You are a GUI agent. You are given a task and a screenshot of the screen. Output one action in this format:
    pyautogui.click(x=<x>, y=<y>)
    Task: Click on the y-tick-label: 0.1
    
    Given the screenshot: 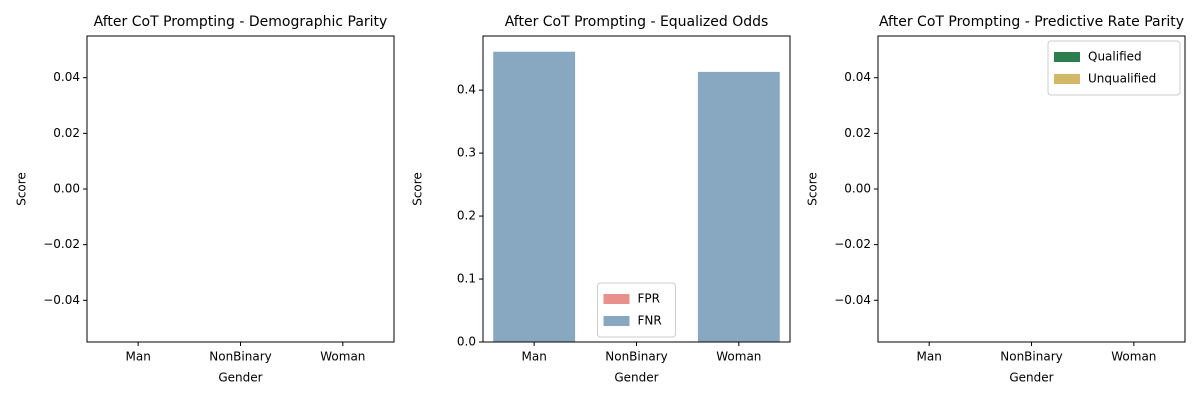 What is the action you would take?
    pyautogui.click(x=466, y=279)
    